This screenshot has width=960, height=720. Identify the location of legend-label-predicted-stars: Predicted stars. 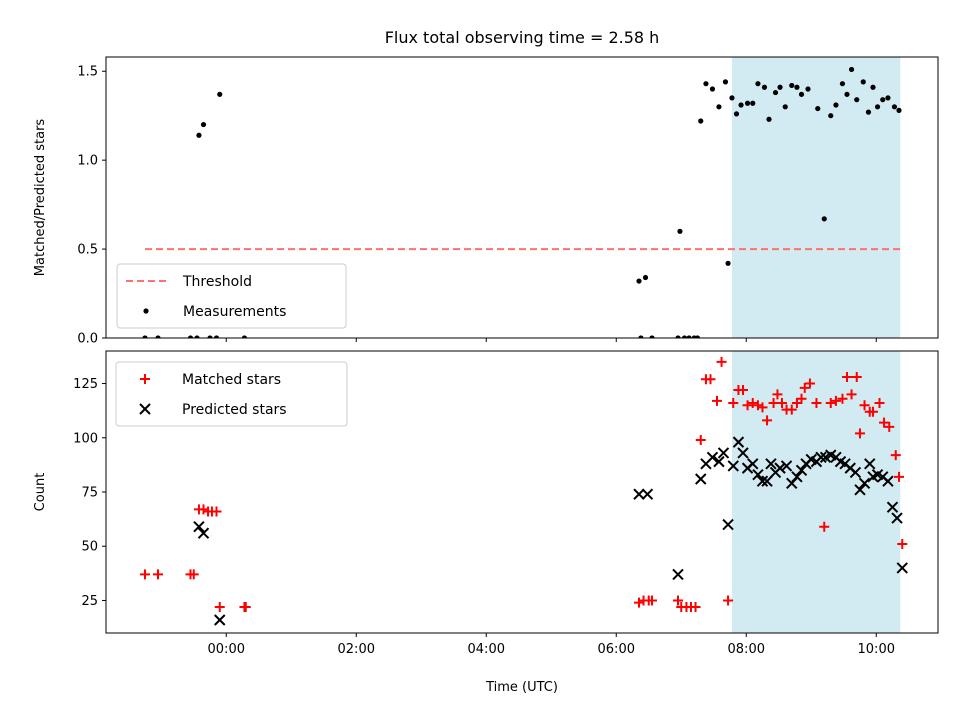
(234, 410).